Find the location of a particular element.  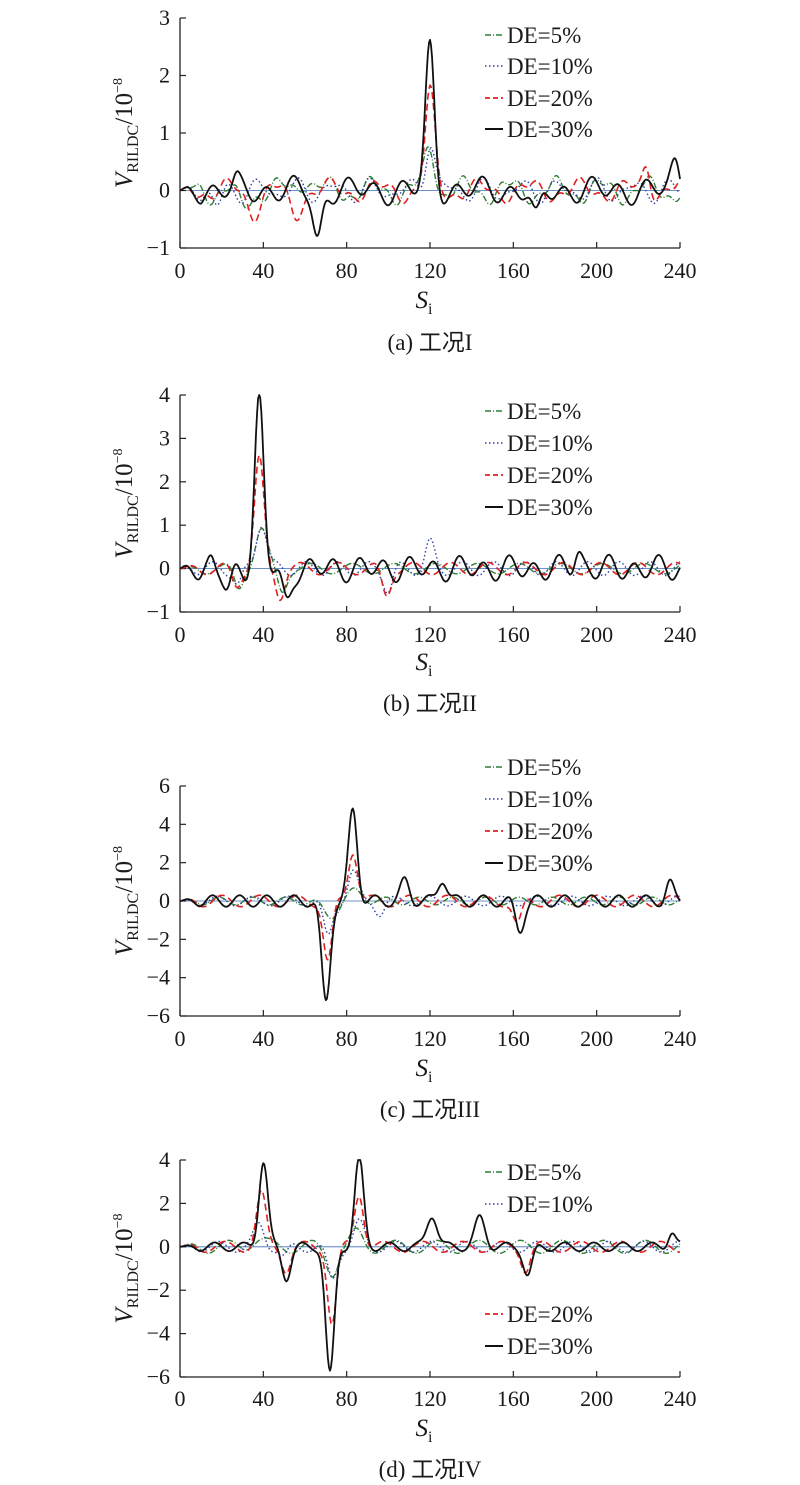

panel-caption: (d) 工况IV is located at coordinates (430, 1469).